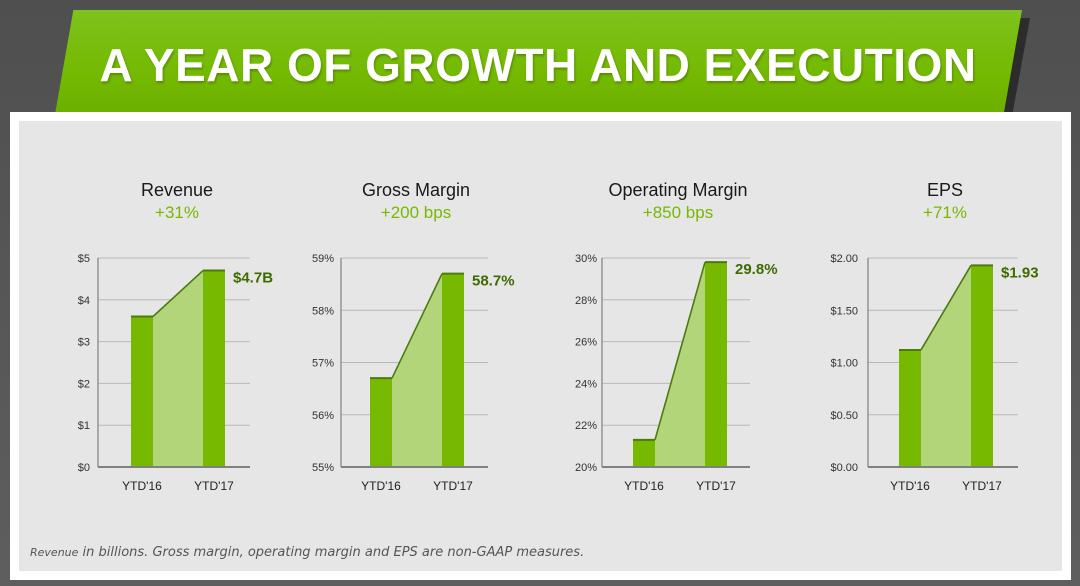  I want to click on operating-margin-ytick-label: 30%, so click(586, 259).